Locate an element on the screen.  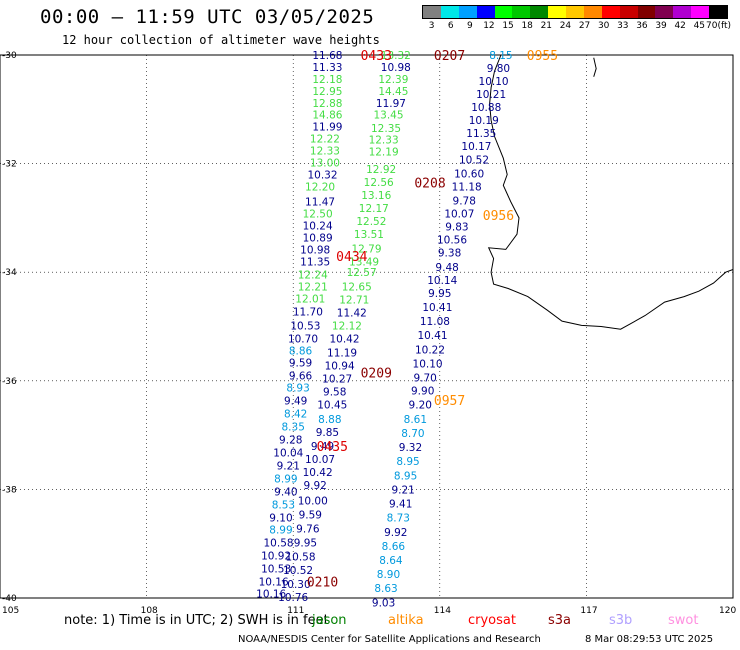
wave-height-label: 10.60 is located at coordinates (469, 174).